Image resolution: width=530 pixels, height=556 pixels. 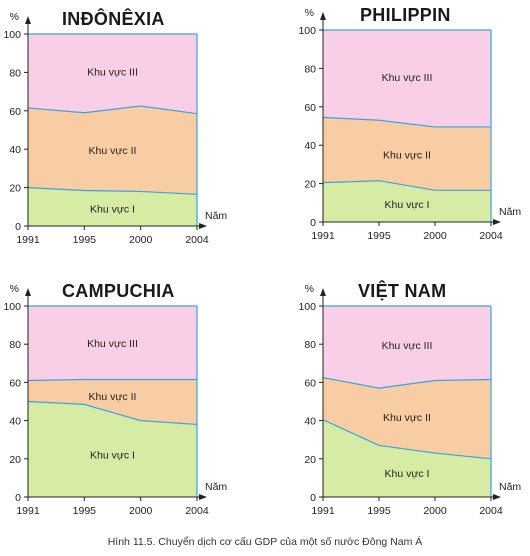 I want to click on chart-title: VIỆT NAM, so click(x=402, y=290).